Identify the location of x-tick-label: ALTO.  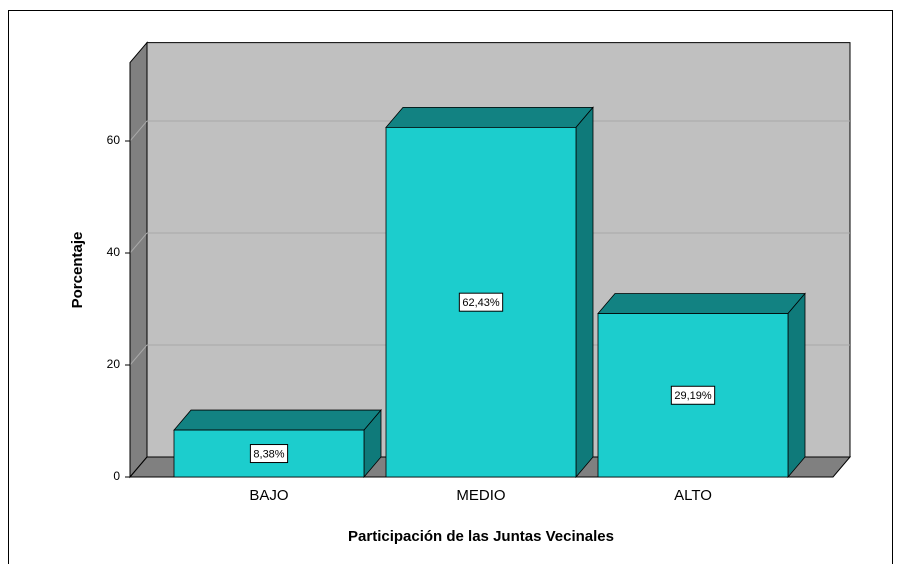
(693, 495).